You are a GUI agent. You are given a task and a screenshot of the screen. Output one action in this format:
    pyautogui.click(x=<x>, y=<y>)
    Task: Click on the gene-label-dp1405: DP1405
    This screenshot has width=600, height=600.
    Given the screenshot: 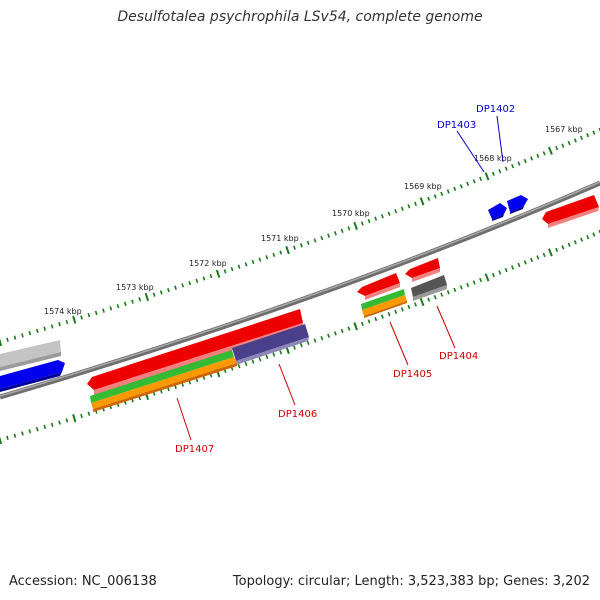 What is the action you would take?
    pyautogui.click(x=412, y=374)
    